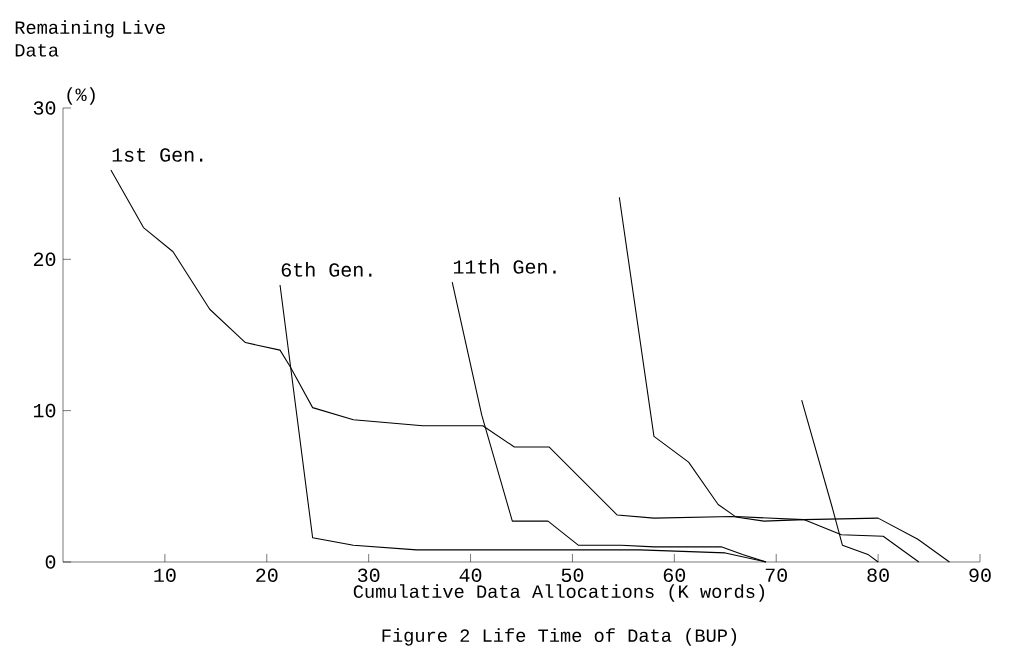  I want to click on y-tick-label: 30, so click(44, 108).